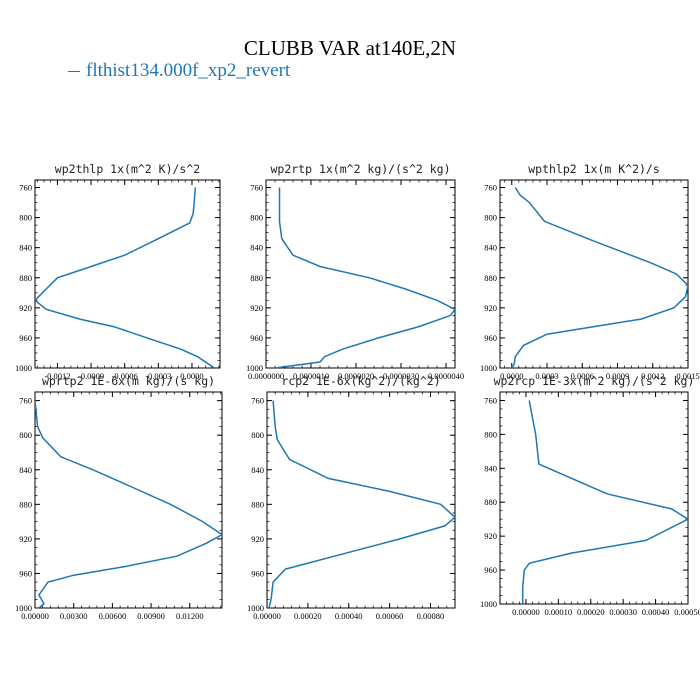 The height and width of the screenshot is (700, 700). What do you see at coordinates (158, 376) in the screenshot?
I see `x-tick-label: -0.0003` at bounding box center [158, 376].